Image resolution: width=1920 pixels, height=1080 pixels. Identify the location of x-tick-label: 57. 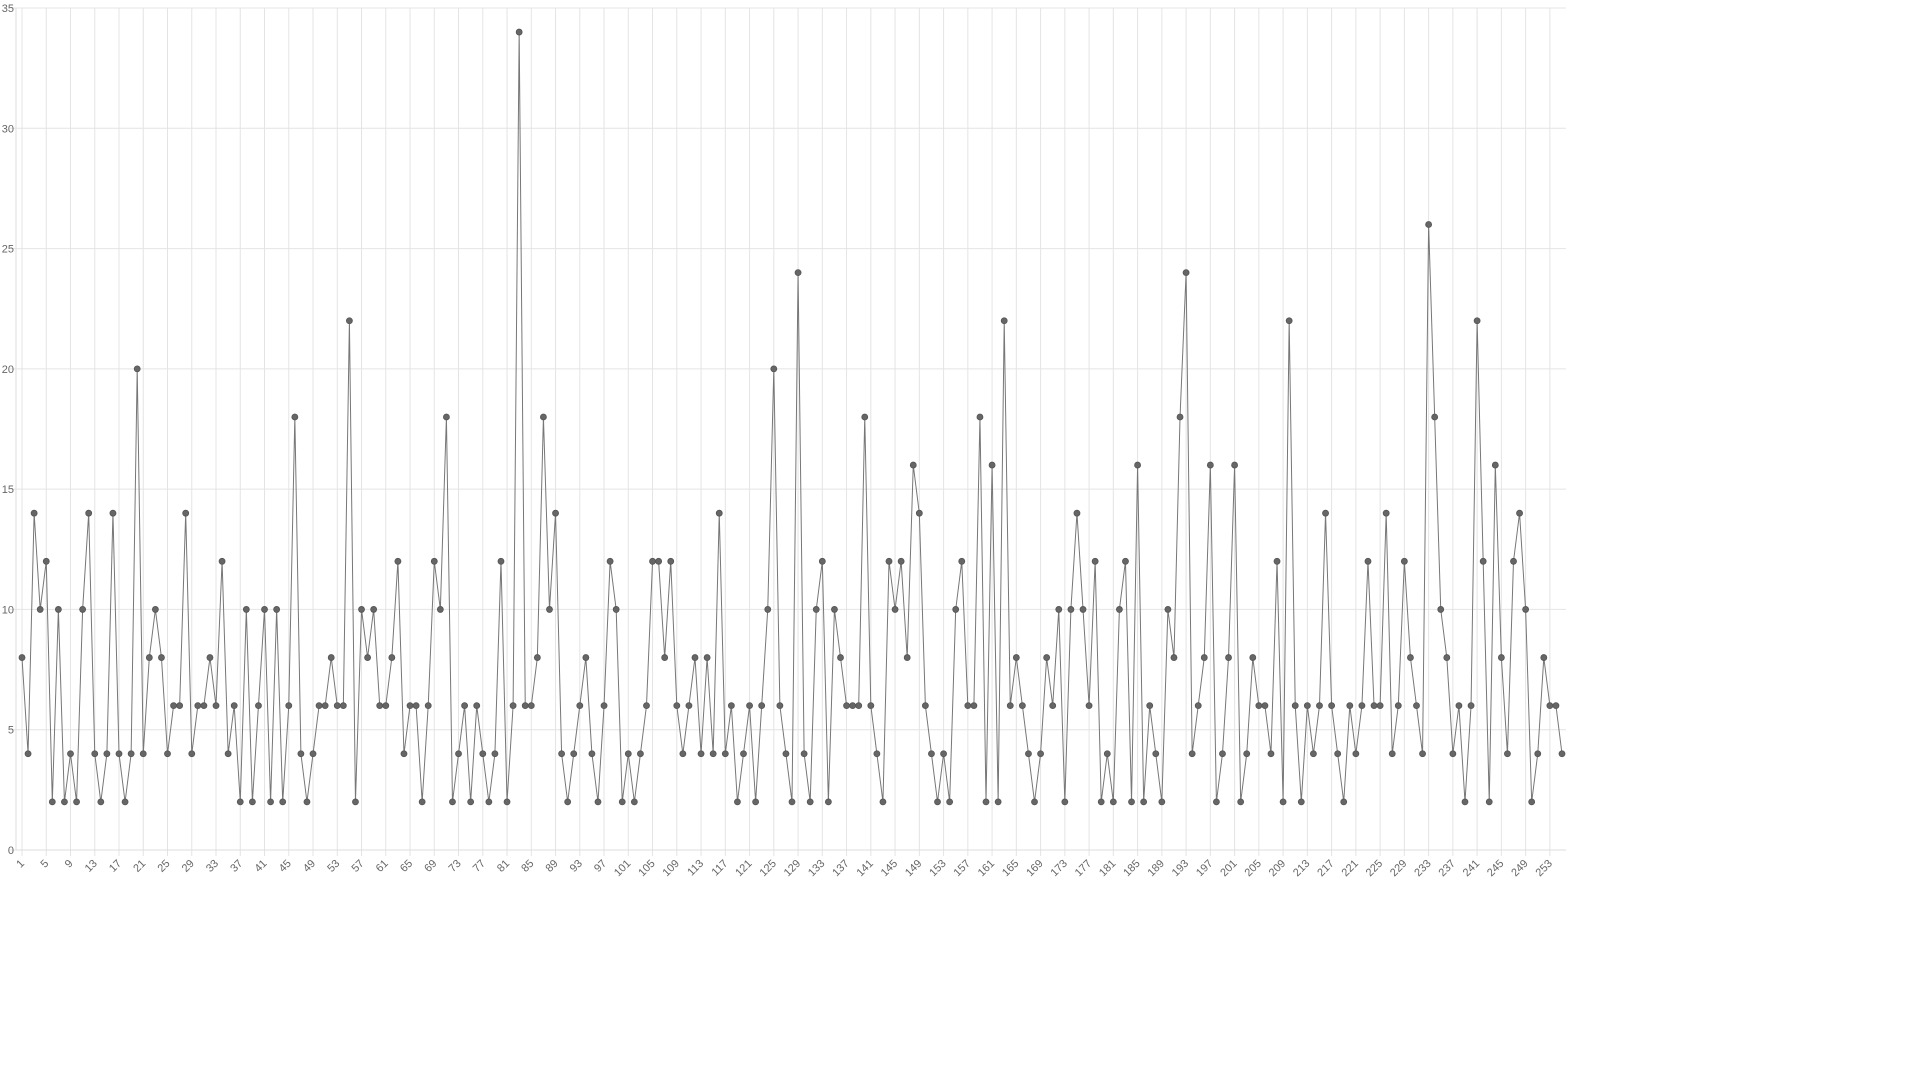
(358, 866).